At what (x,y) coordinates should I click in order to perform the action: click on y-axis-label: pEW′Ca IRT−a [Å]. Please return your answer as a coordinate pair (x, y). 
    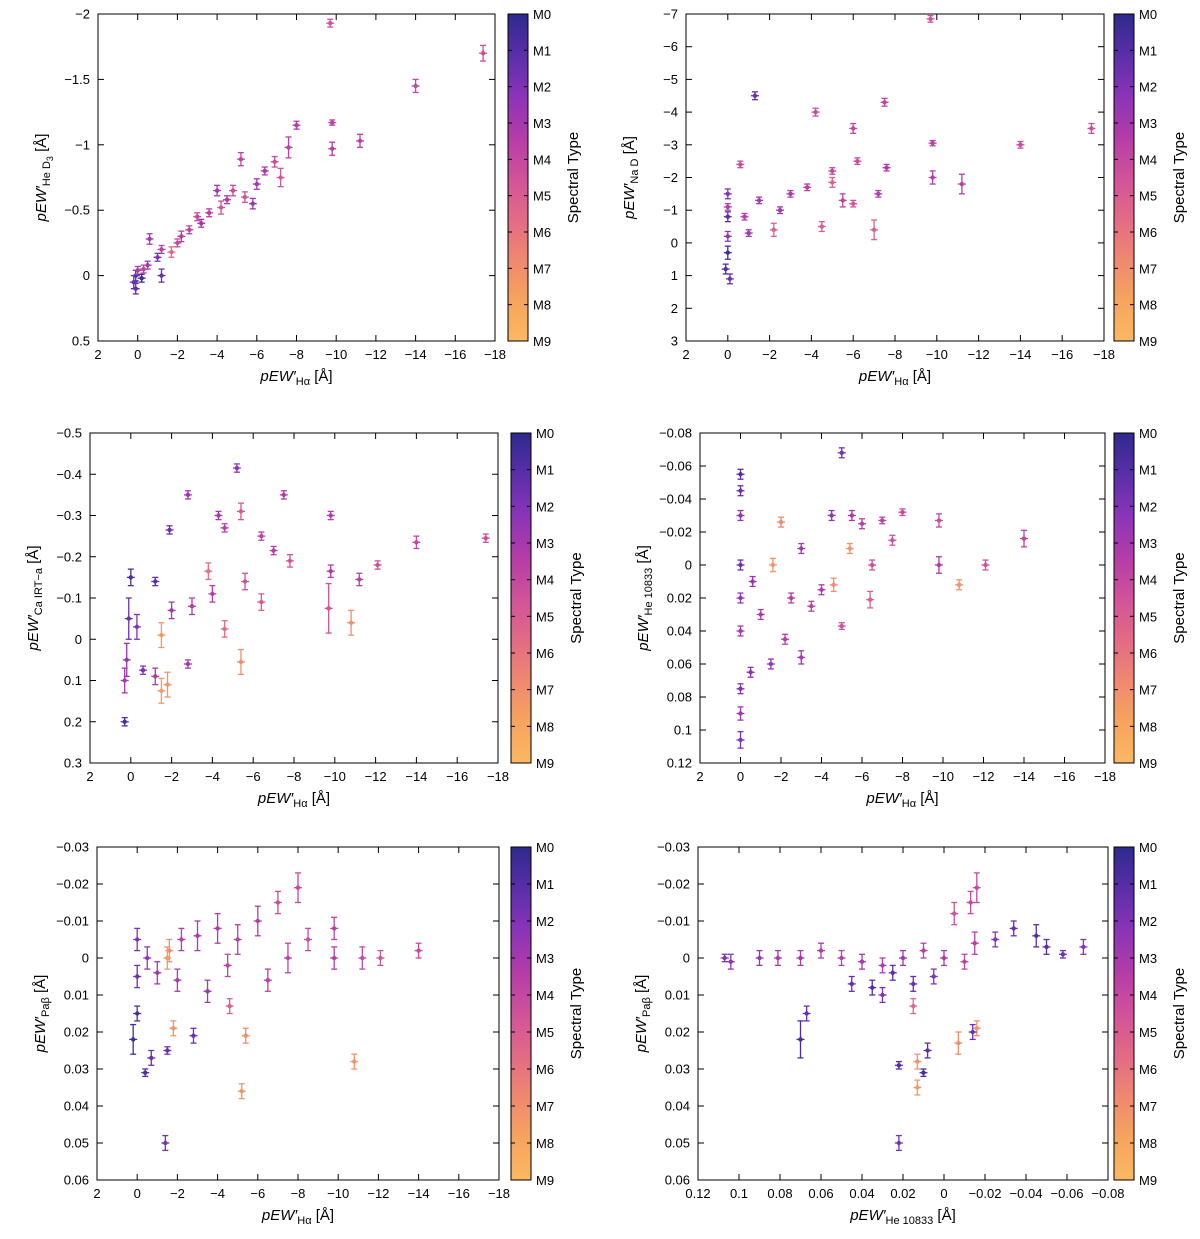
    Looking at the image, I should click on (35, 598).